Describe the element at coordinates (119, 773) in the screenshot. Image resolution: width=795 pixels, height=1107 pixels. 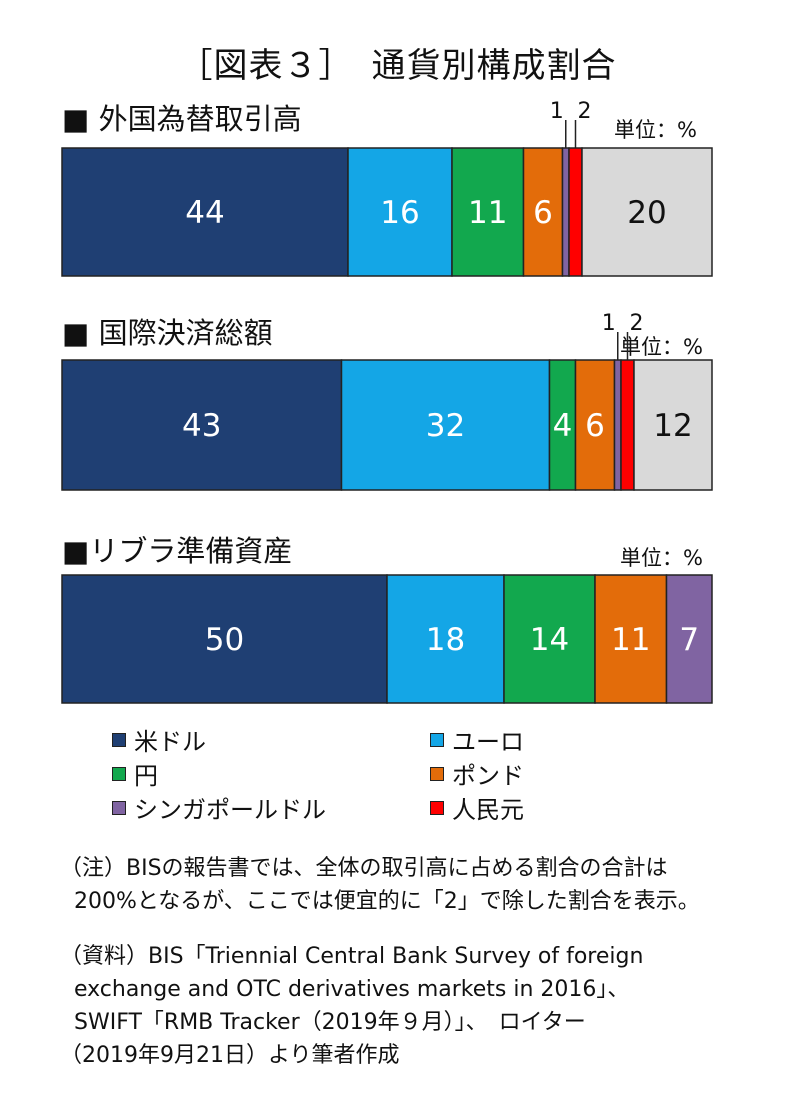
I see `legend-swatch-jpy` at that location.